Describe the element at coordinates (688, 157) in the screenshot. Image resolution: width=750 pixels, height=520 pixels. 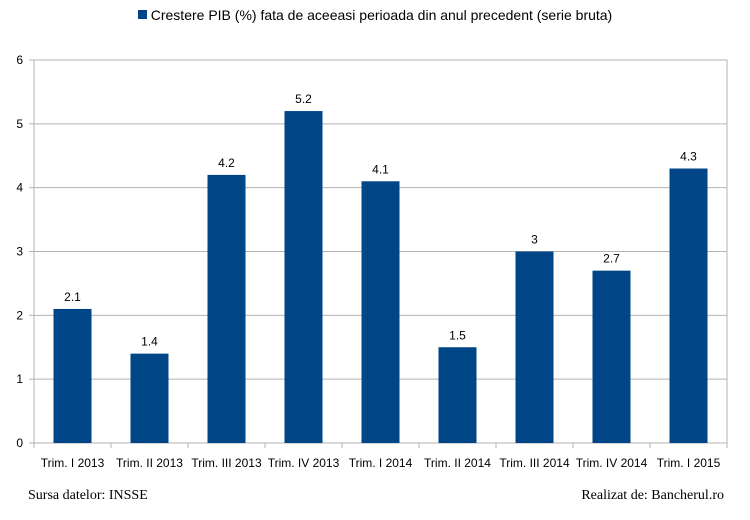
I see `data-label: 4.3` at that location.